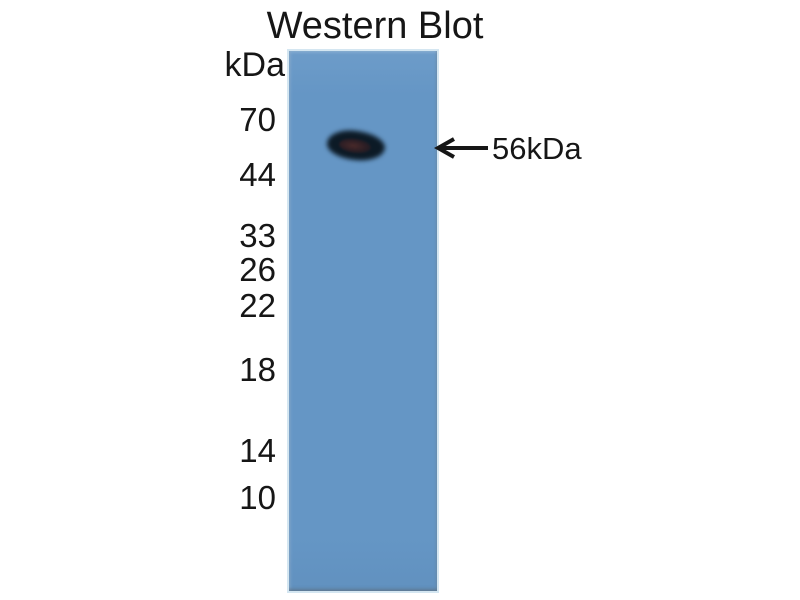  I want to click on figure-title: Western Blot, so click(375, 26).